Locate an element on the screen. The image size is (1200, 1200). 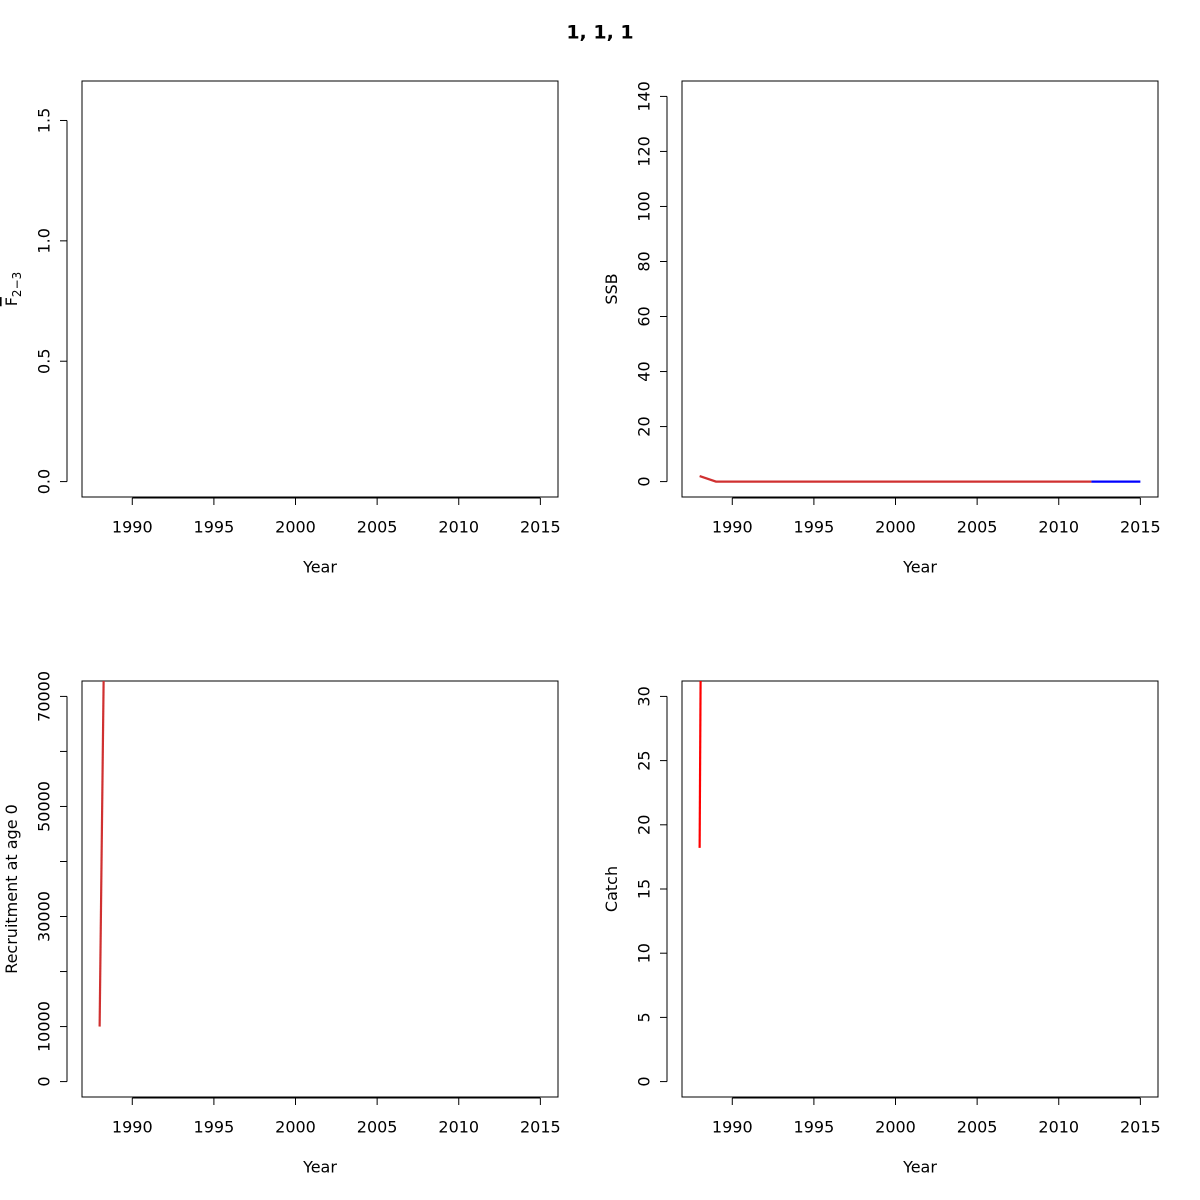
y-axis-label-sub: 2−3 is located at coordinates (17, 284).